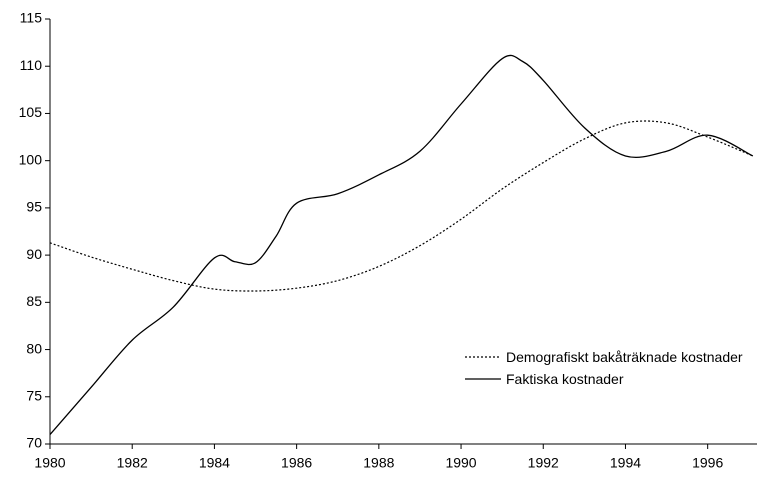  Describe the element at coordinates (34, 207) in the screenshot. I see `y-tick-label: 95` at that location.